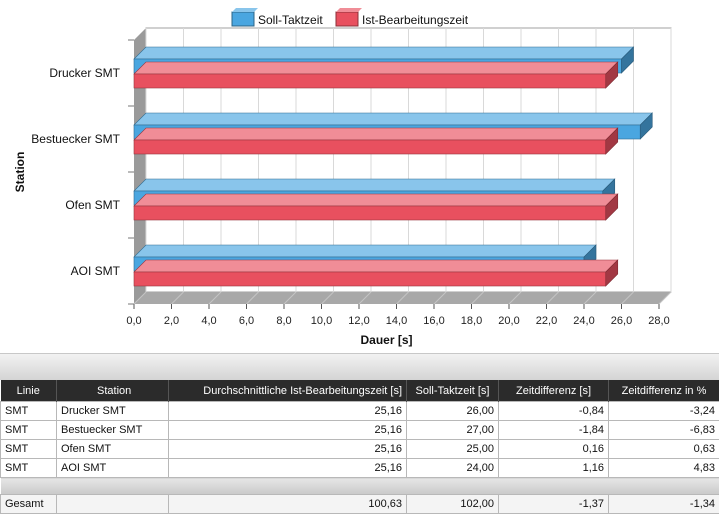 The image size is (719, 515). What do you see at coordinates (452, 504) in the screenshot?
I see `cell-total-soll-taktzeit: 102,00` at bounding box center [452, 504].